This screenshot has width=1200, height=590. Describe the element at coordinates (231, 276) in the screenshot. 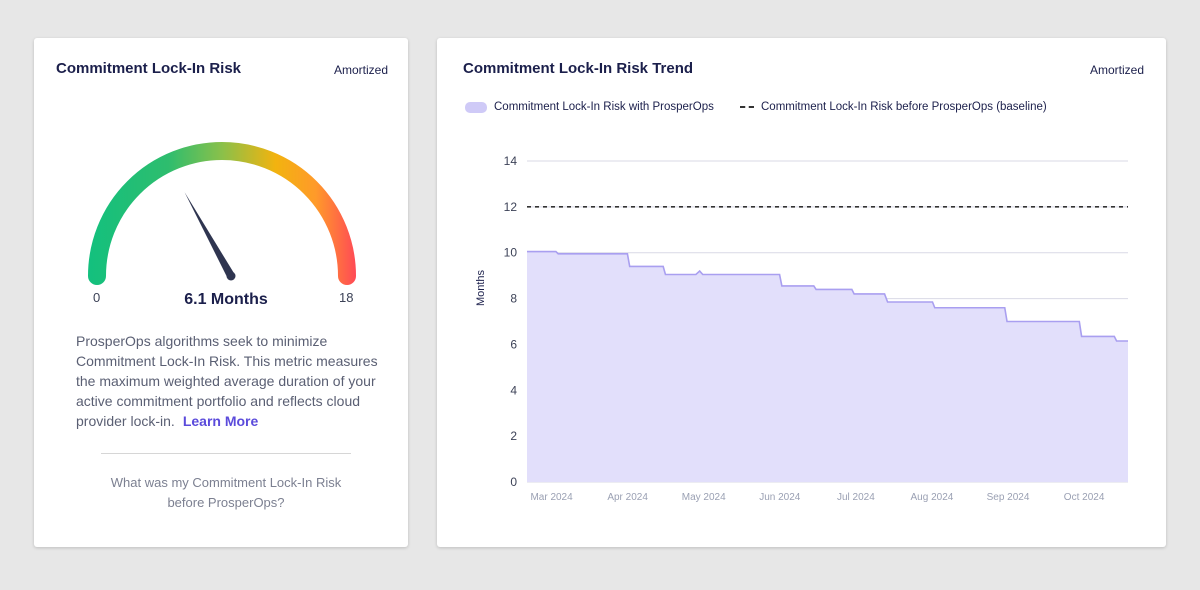

I see `gauge-needle-hub` at that location.